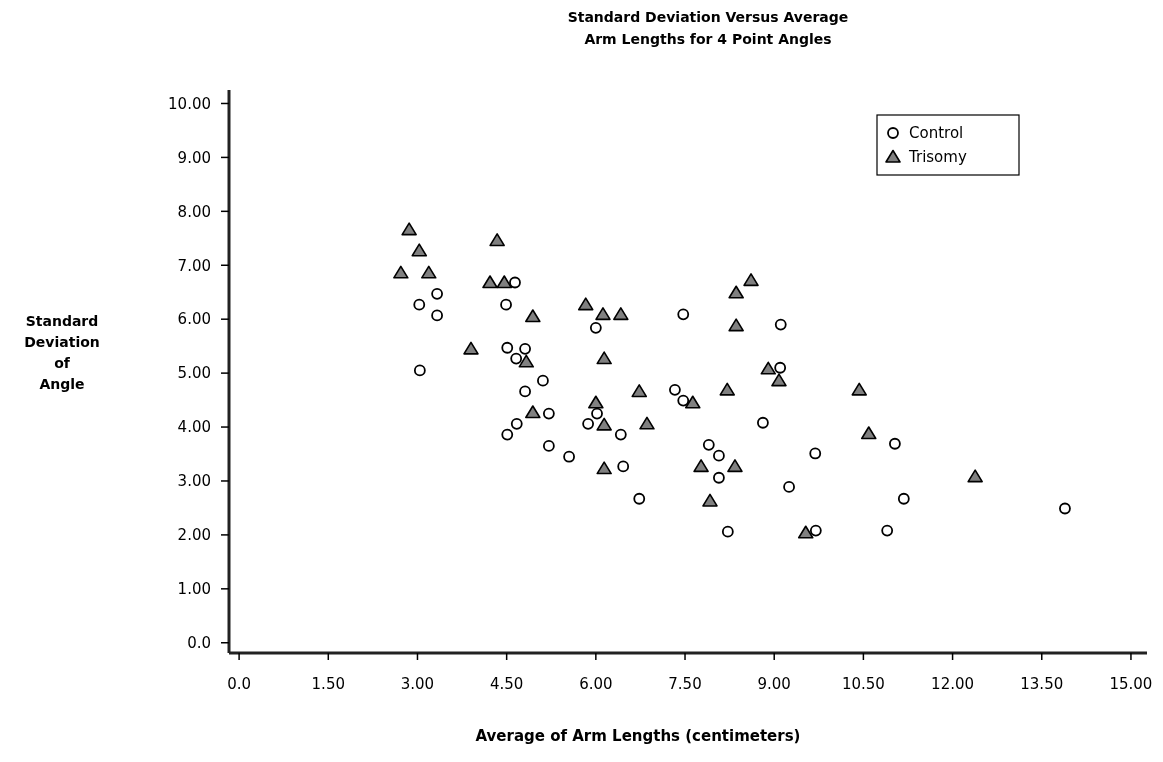 This screenshot has height=762, width=1163. I want to click on legend-label: Control, so click(936, 133).